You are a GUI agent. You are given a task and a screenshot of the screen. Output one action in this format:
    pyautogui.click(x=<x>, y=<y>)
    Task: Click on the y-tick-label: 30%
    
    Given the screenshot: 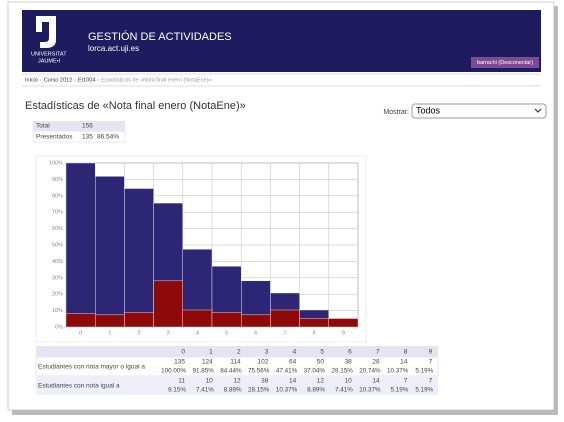 What is the action you would take?
    pyautogui.click(x=57, y=278)
    